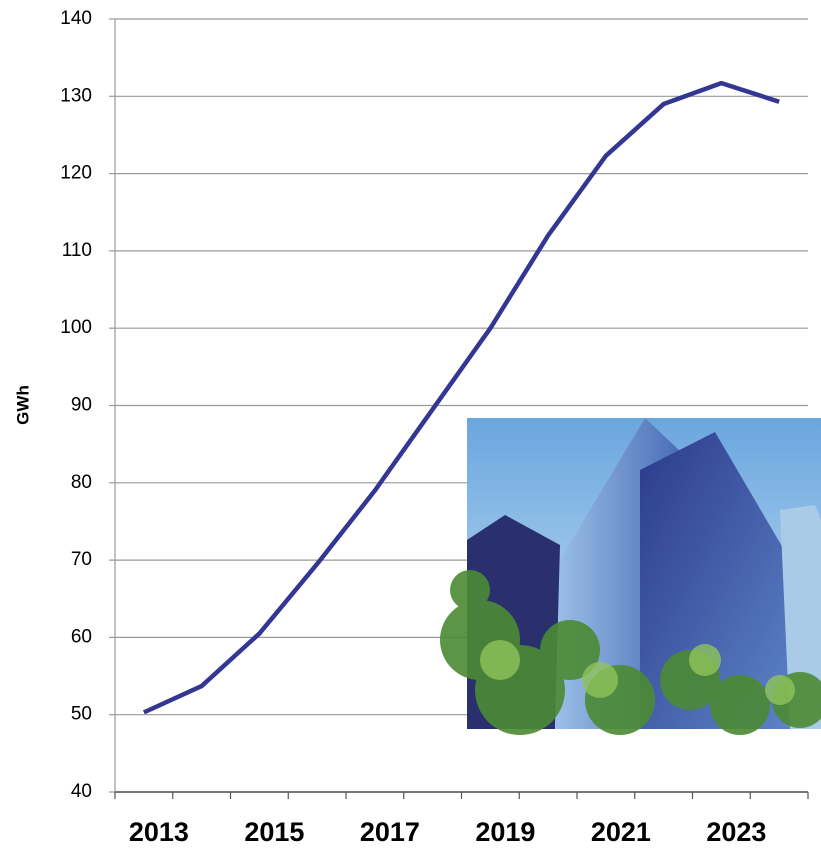 Image resolution: width=821 pixels, height=854 pixels. Describe the element at coordinates (76, 18) in the screenshot. I see `y-tick-label: 140` at that location.